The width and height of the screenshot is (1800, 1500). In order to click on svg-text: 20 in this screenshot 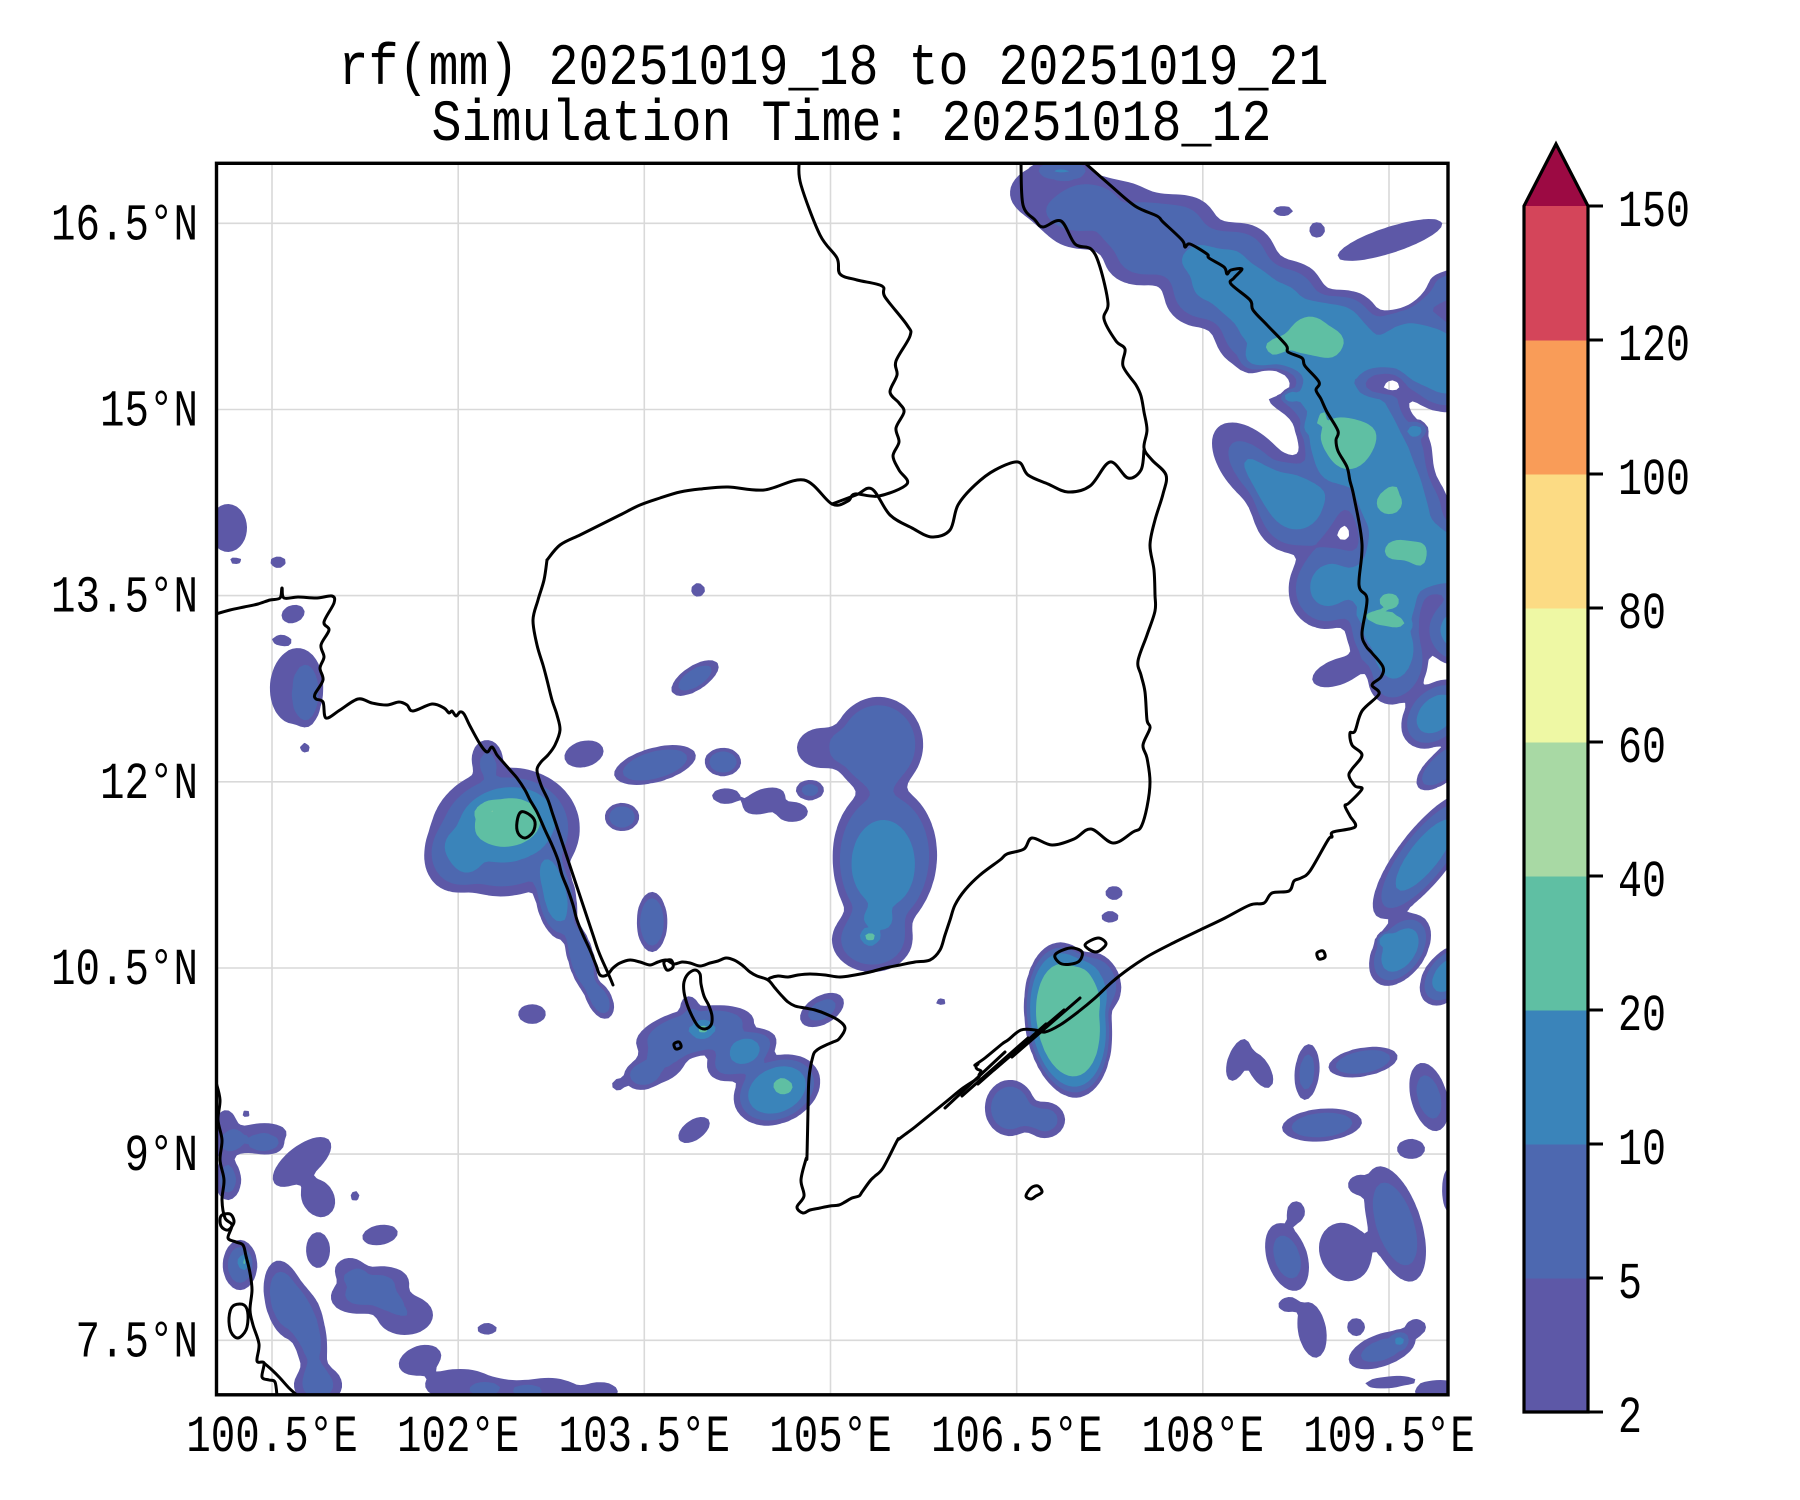, I will do `click(1642, 1016)`.